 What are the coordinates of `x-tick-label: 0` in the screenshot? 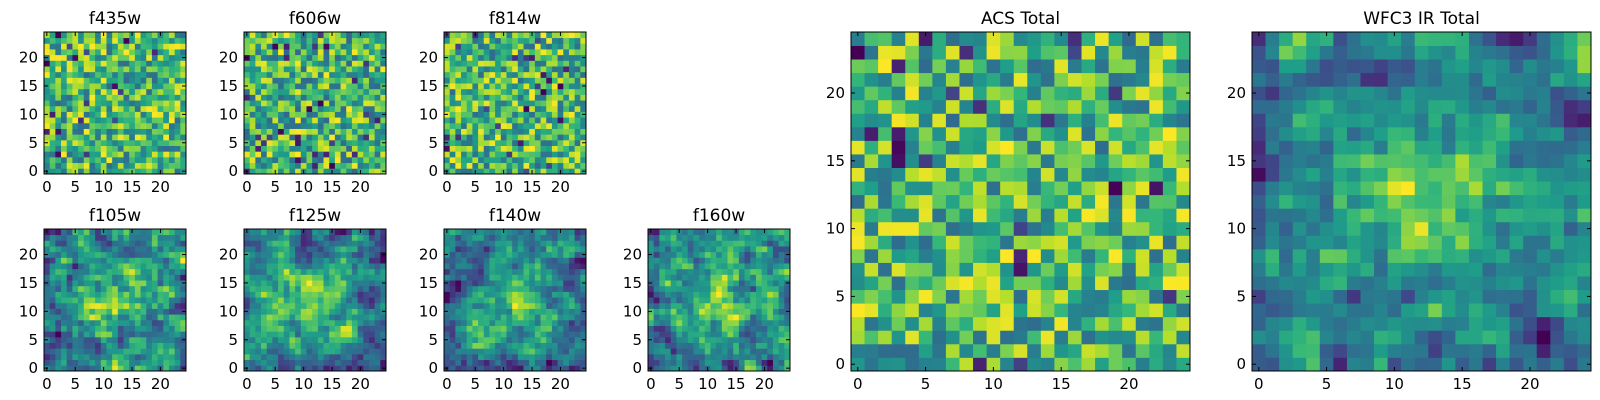 It's located at (447, 384).